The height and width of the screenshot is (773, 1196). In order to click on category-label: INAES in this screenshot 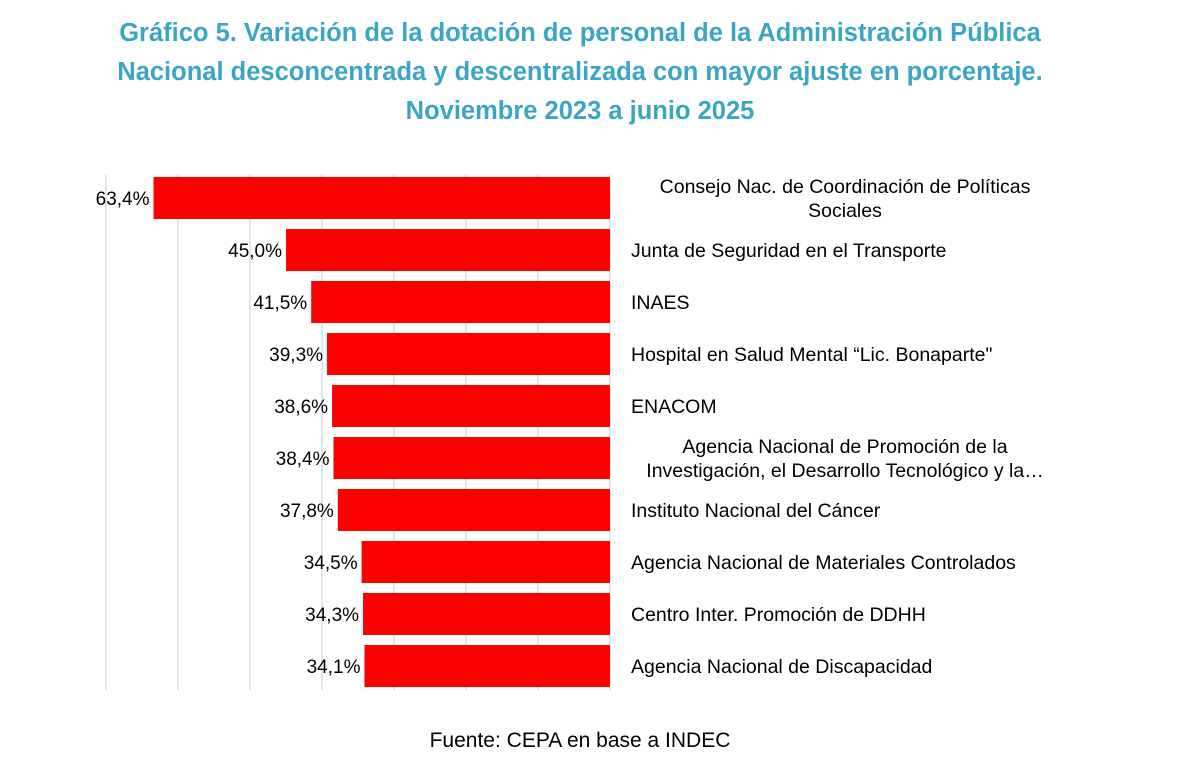, I will do `click(660, 303)`.